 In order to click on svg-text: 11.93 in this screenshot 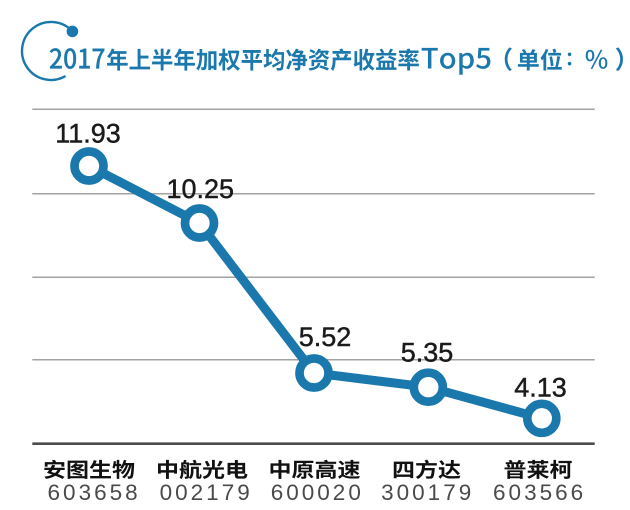, I will do `click(88, 133)`.